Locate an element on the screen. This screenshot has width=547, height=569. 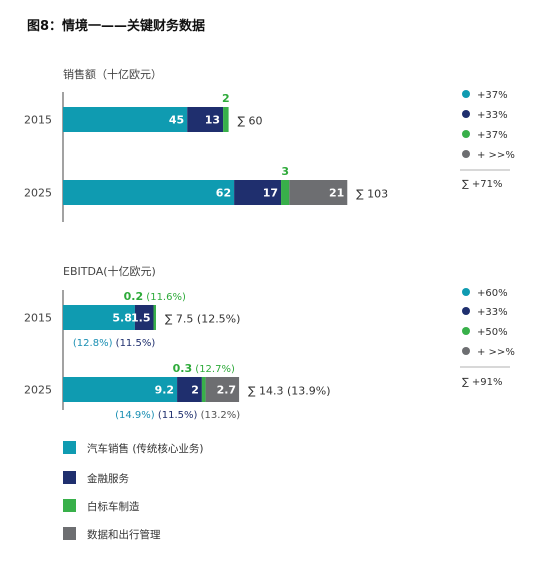
legend-swatch-finance is located at coordinates (69, 477).